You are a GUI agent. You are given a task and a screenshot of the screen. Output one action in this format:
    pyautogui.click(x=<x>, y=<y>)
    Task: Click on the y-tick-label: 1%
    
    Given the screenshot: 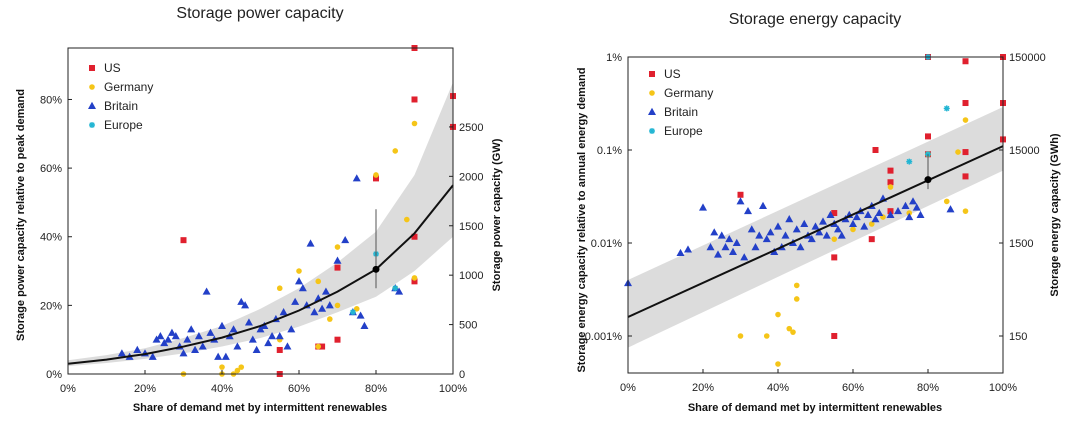 What is the action you would take?
    pyautogui.click(x=614, y=58)
    